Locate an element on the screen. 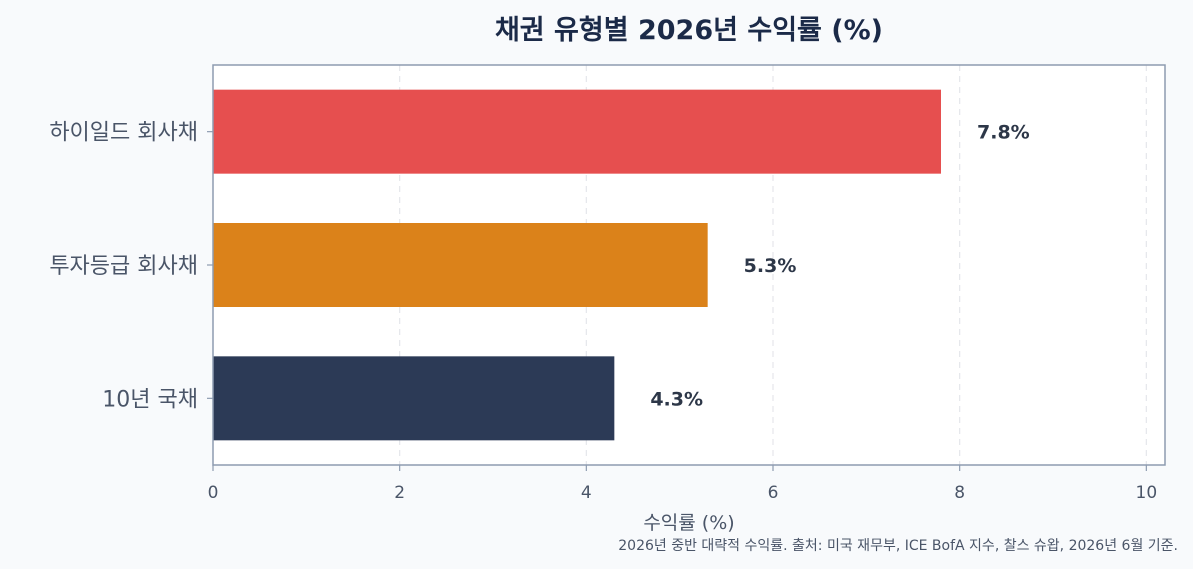 Image resolution: width=1193 pixels, height=569 pixels. x-tick-label-5: 10 is located at coordinates (1147, 493).